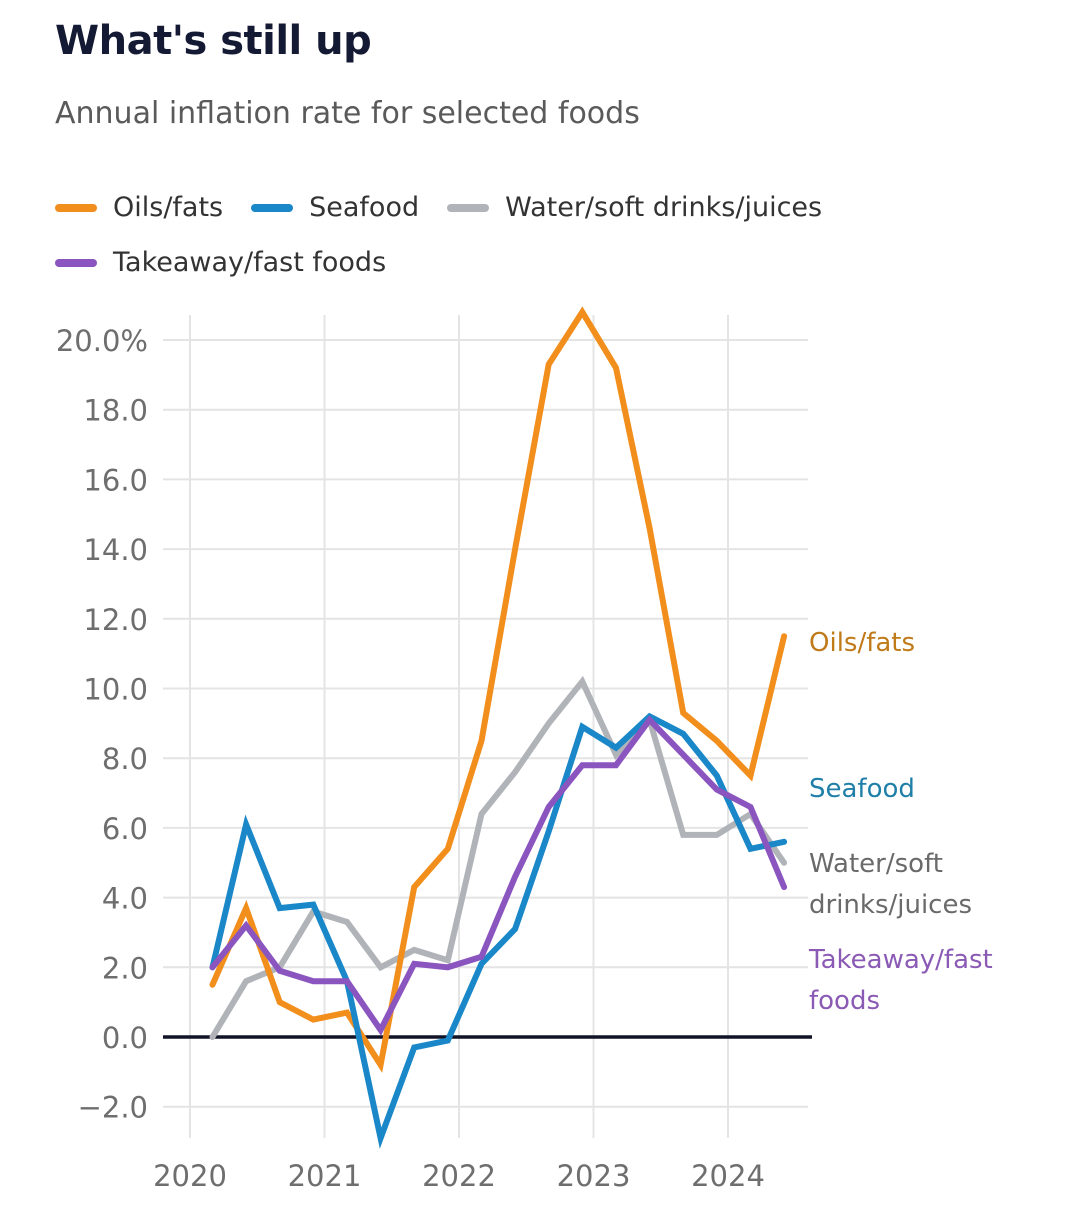 This screenshot has width=1080, height=1222. Describe the element at coordinates (76, 262) in the screenshot. I see `legend-swatch-takeaway` at that location.